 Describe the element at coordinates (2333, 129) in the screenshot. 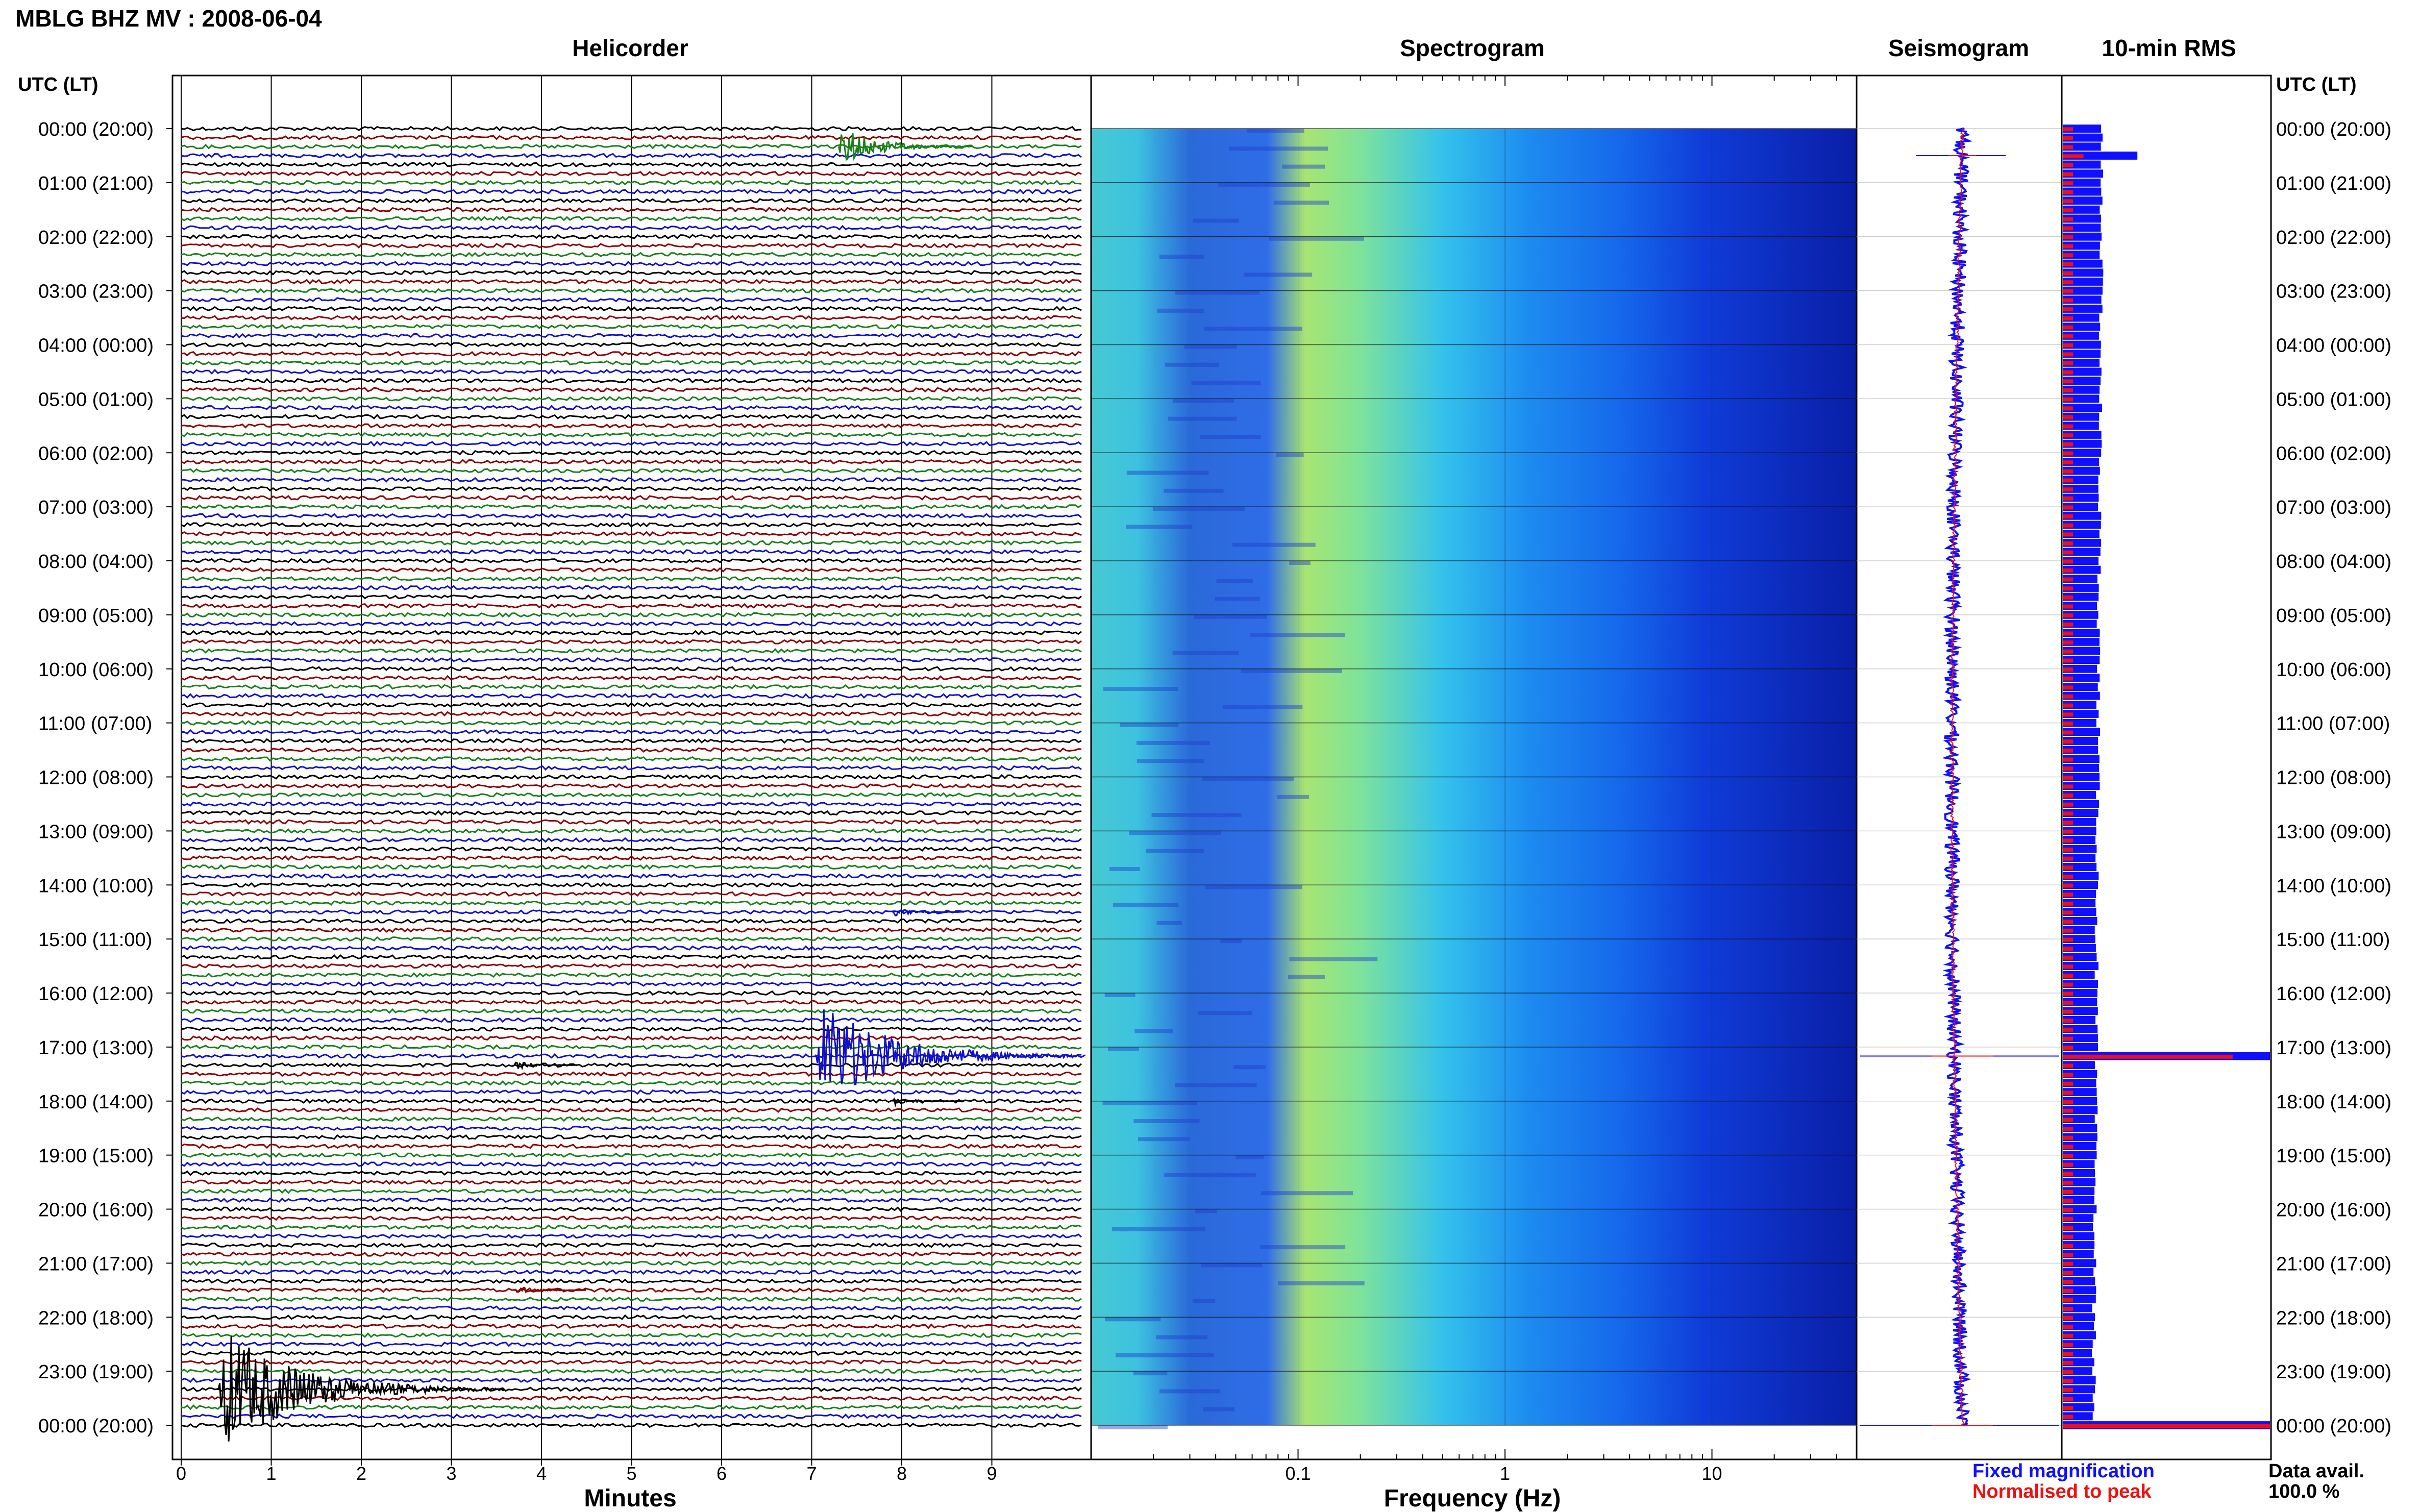

I see `time-label-right: 00:00 (20:00)` at that location.